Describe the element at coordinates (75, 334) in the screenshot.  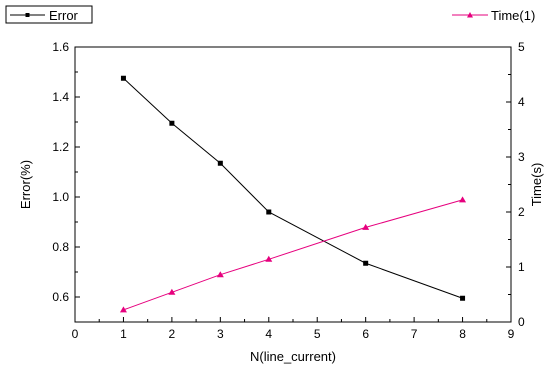
I see `x-tick-label: 0` at that location.